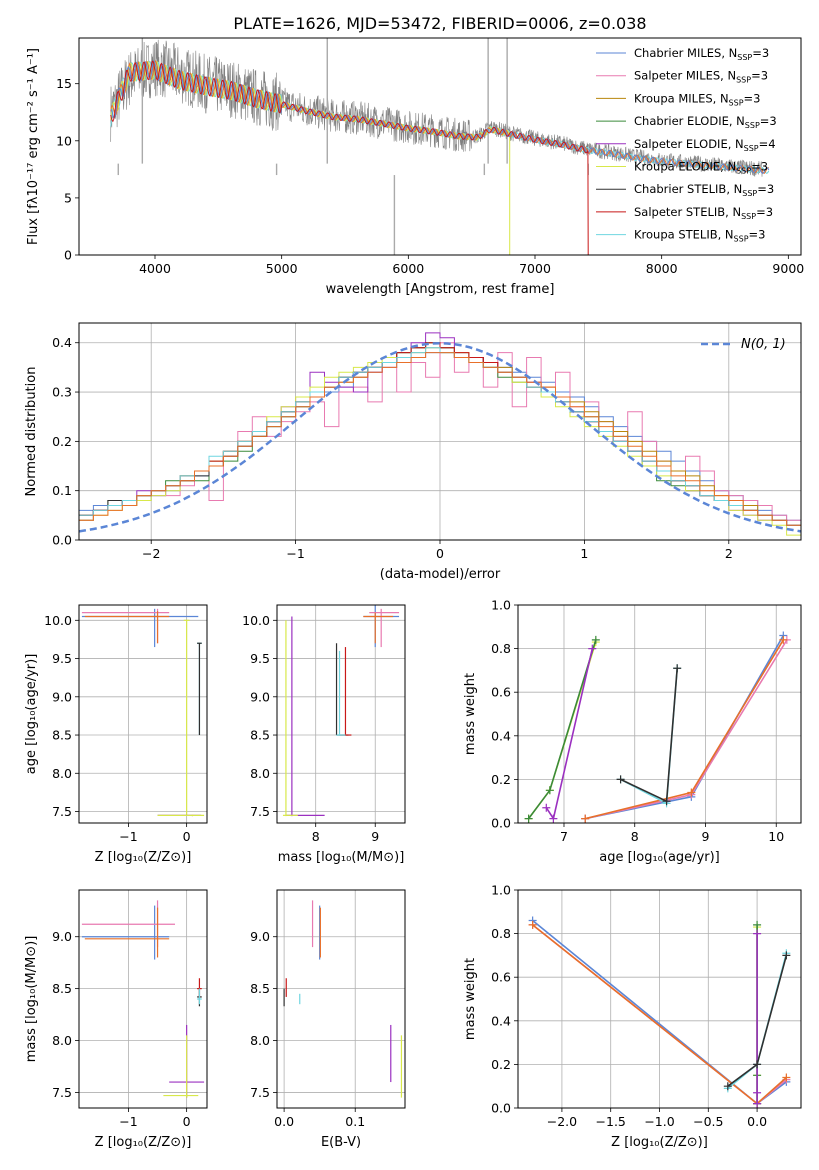  What do you see at coordinates (282, 268) in the screenshot?
I see `x-tick-label: 5000` at bounding box center [282, 268].